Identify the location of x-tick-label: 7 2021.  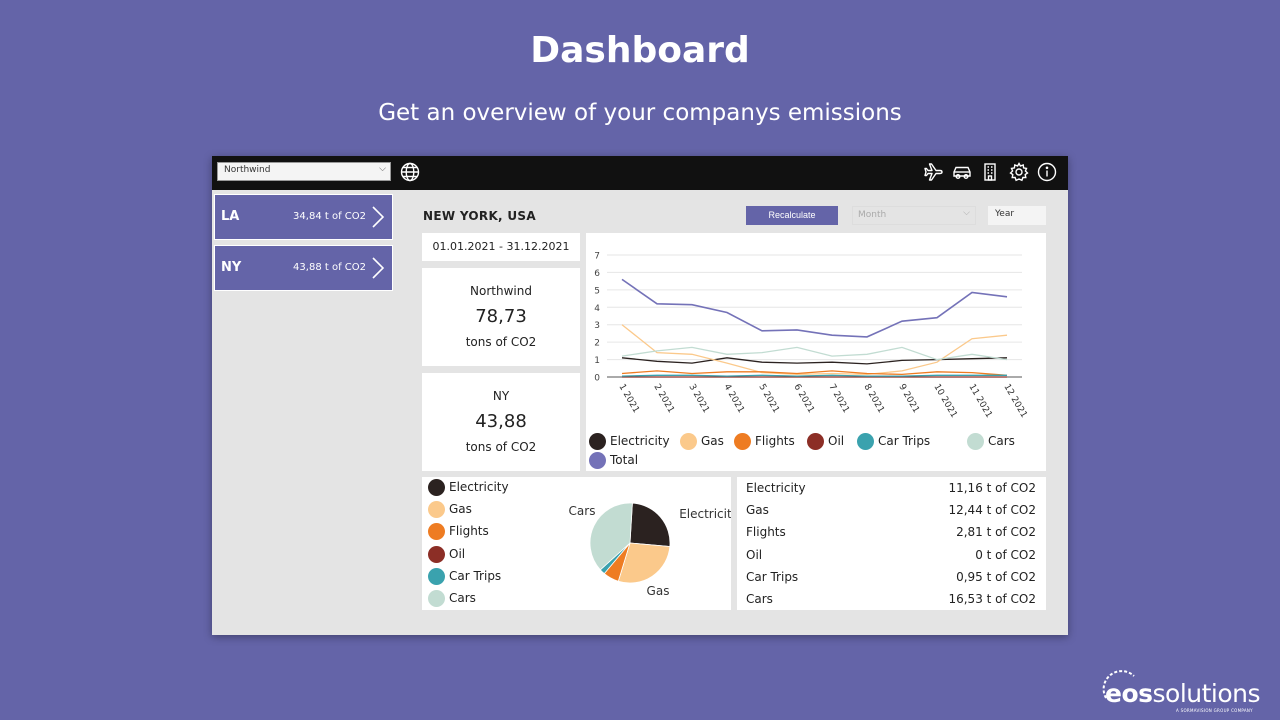
(838, 399).